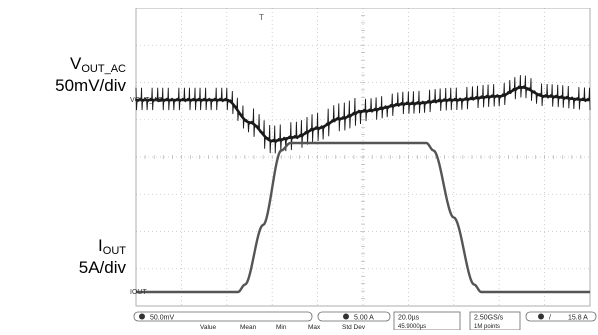 This screenshot has width=598, height=335. Describe the element at coordinates (63, 75) in the screenshot. I see `vout-axis-label: VOUT_AC 50mV/div` at that location.